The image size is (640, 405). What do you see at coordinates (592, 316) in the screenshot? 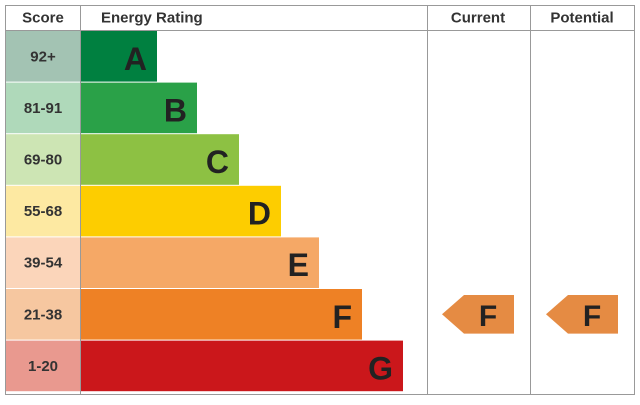
I see `potential-letter: F` at bounding box center [592, 316].